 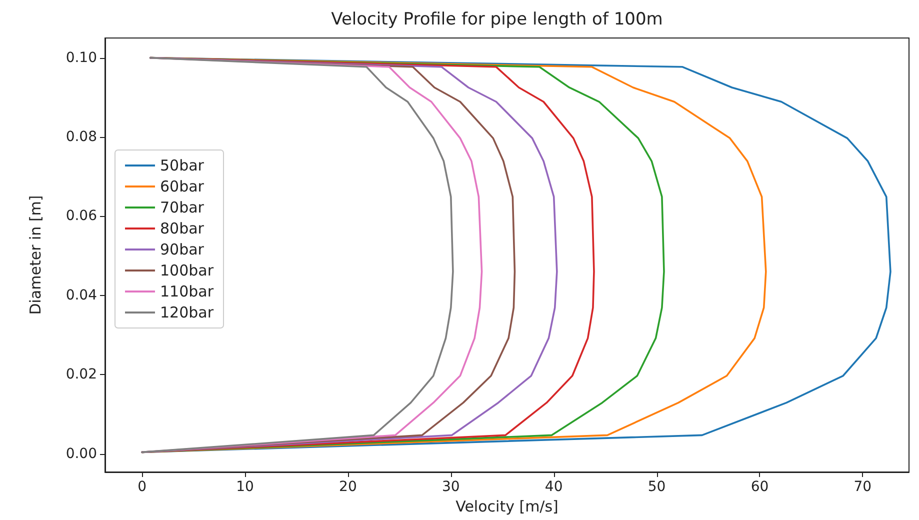 What do you see at coordinates (507, 506) in the screenshot?
I see `x-axis-title: Velocity [m/s]` at bounding box center [507, 506].